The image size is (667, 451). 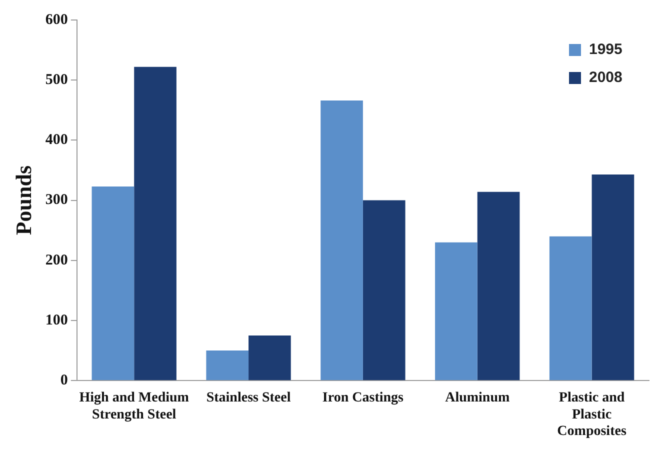 What do you see at coordinates (23, 200) in the screenshot?
I see `y-axis-title: Pounds` at bounding box center [23, 200].